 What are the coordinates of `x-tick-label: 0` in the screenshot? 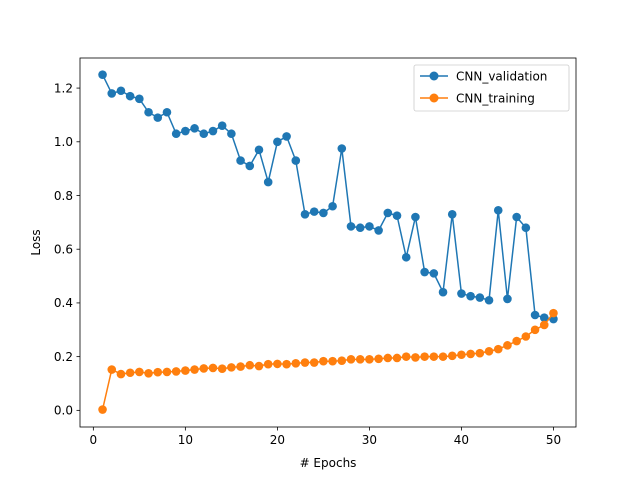 It's located at (94, 440).